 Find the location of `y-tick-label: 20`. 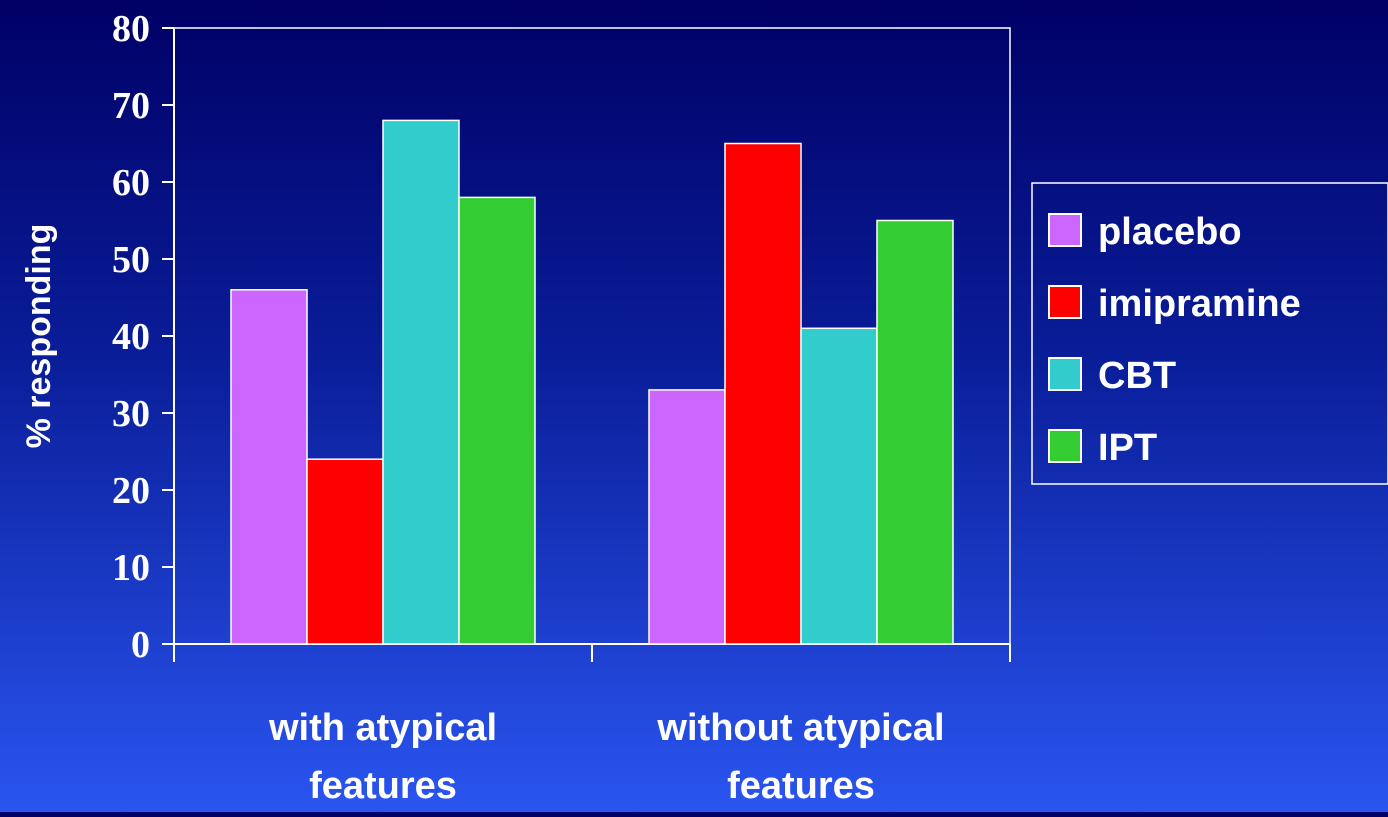

y-tick-label: 20 is located at coordinates (131, 491).